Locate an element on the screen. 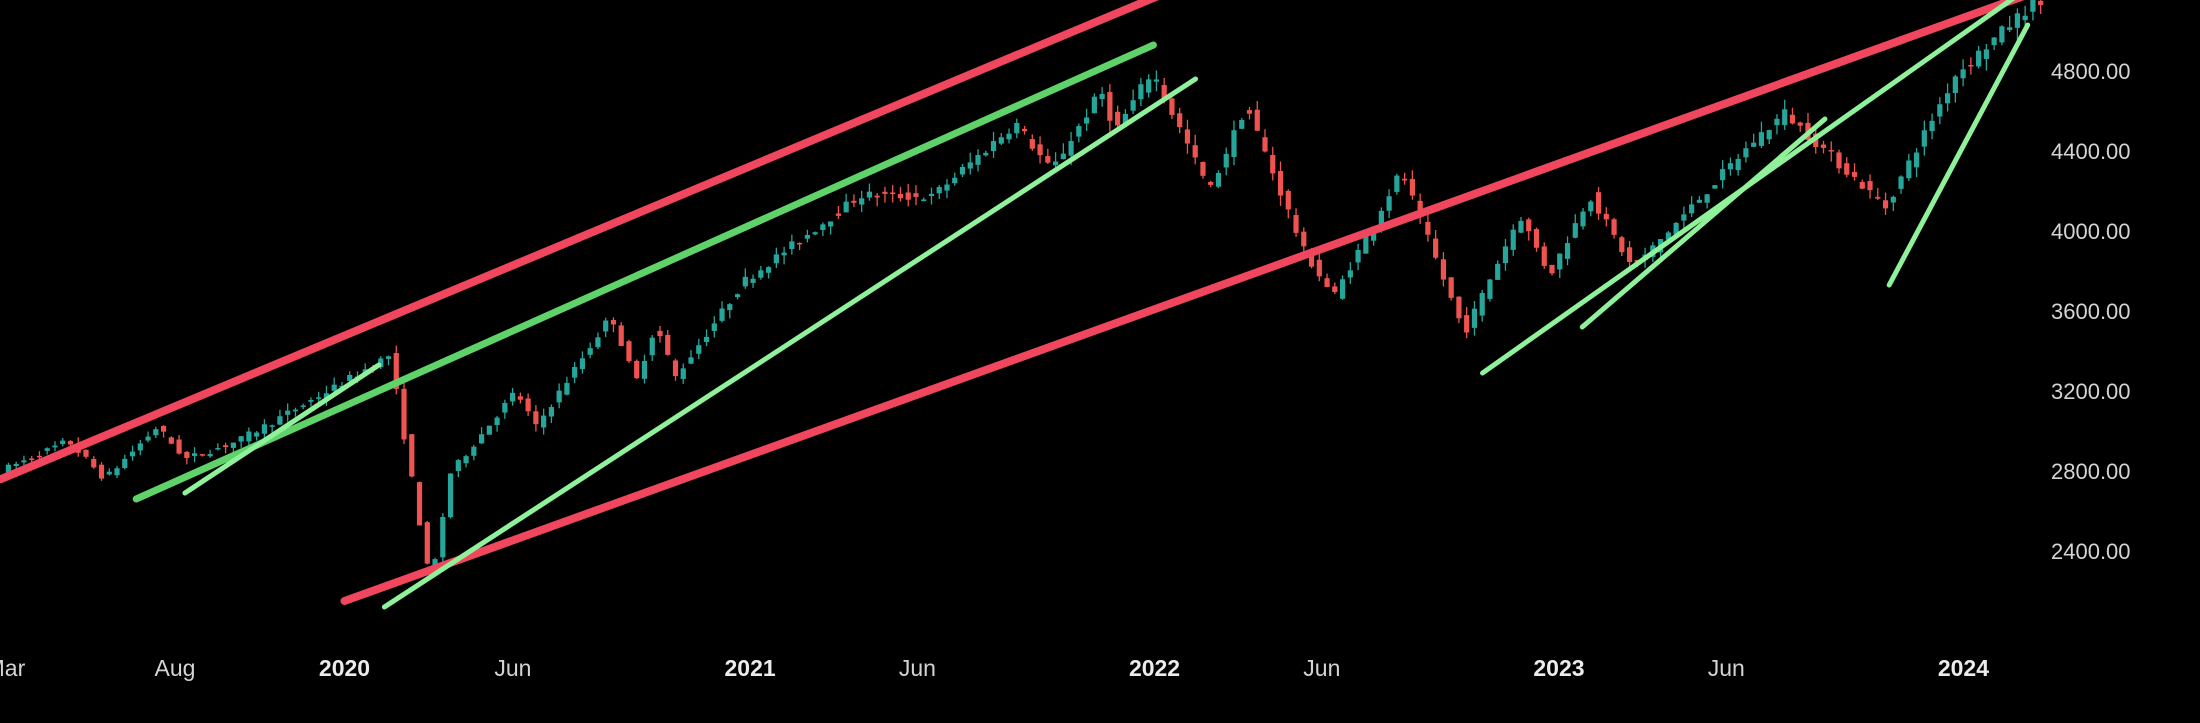 The image size is (2200, 723). y-tick-label: 3600.00 is located at coordinates (2091, 311).